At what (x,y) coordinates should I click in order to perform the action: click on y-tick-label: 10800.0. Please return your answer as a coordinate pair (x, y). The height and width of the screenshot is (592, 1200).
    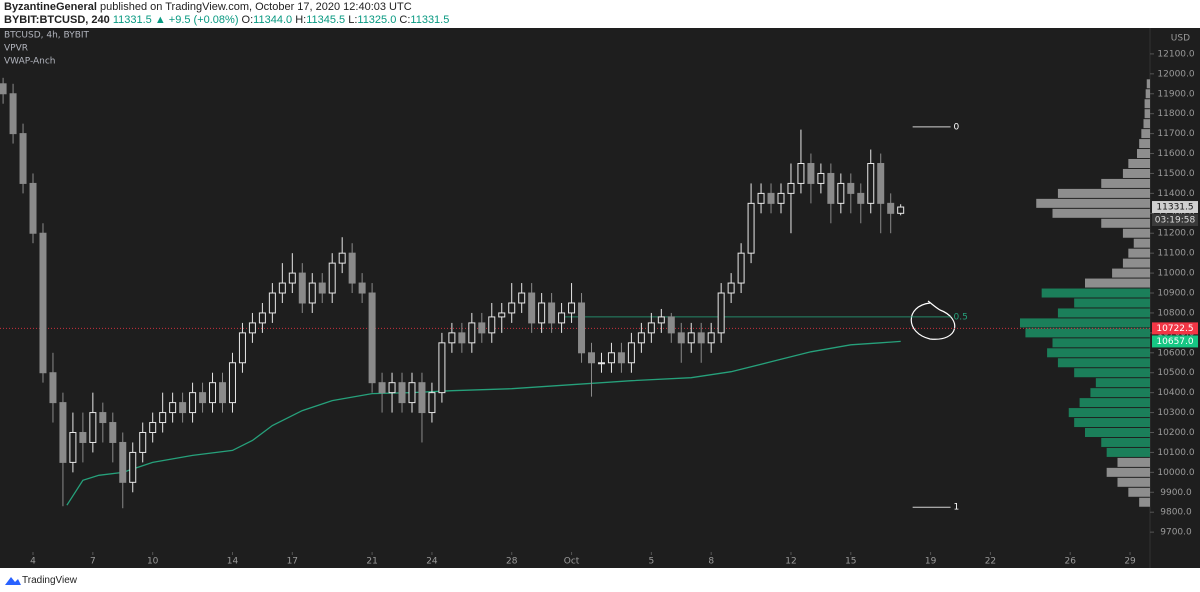
    Looking at the image, I should click on (1175, 313).